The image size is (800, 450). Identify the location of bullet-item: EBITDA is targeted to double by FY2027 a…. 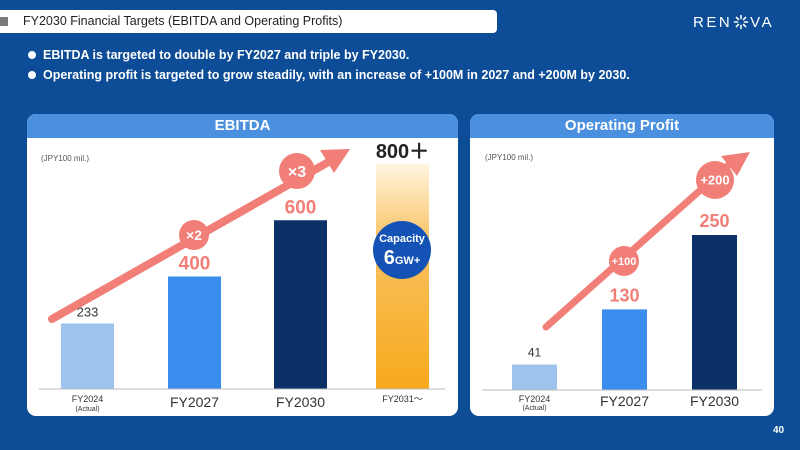
(329, 55).